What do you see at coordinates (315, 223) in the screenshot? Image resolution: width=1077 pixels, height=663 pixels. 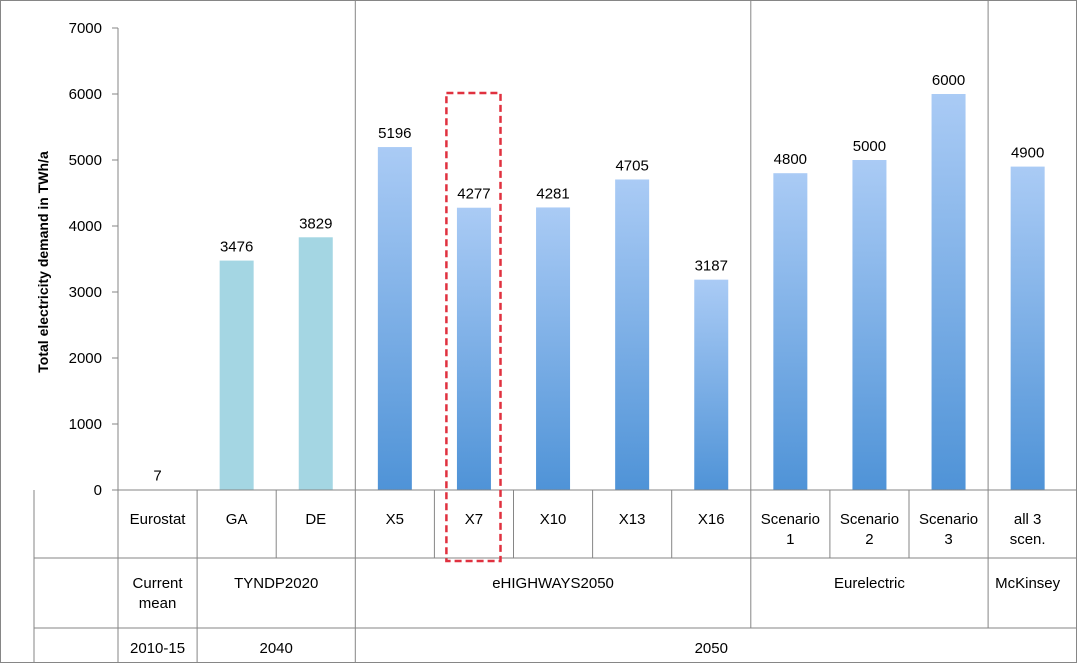 I see `data-label: 3829` at bounding box center [315, 223].